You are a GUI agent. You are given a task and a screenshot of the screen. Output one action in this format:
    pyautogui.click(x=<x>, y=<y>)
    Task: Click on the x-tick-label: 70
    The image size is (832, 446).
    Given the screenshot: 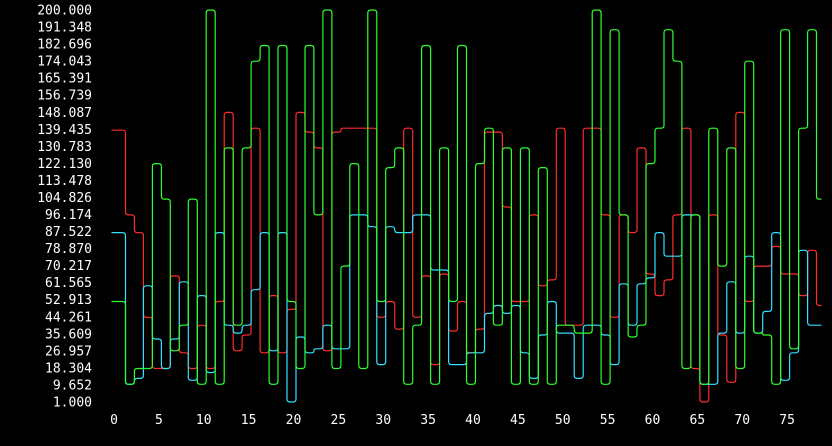 What is the action you would take?
    pyautogui.click(x=742, y=420)
    